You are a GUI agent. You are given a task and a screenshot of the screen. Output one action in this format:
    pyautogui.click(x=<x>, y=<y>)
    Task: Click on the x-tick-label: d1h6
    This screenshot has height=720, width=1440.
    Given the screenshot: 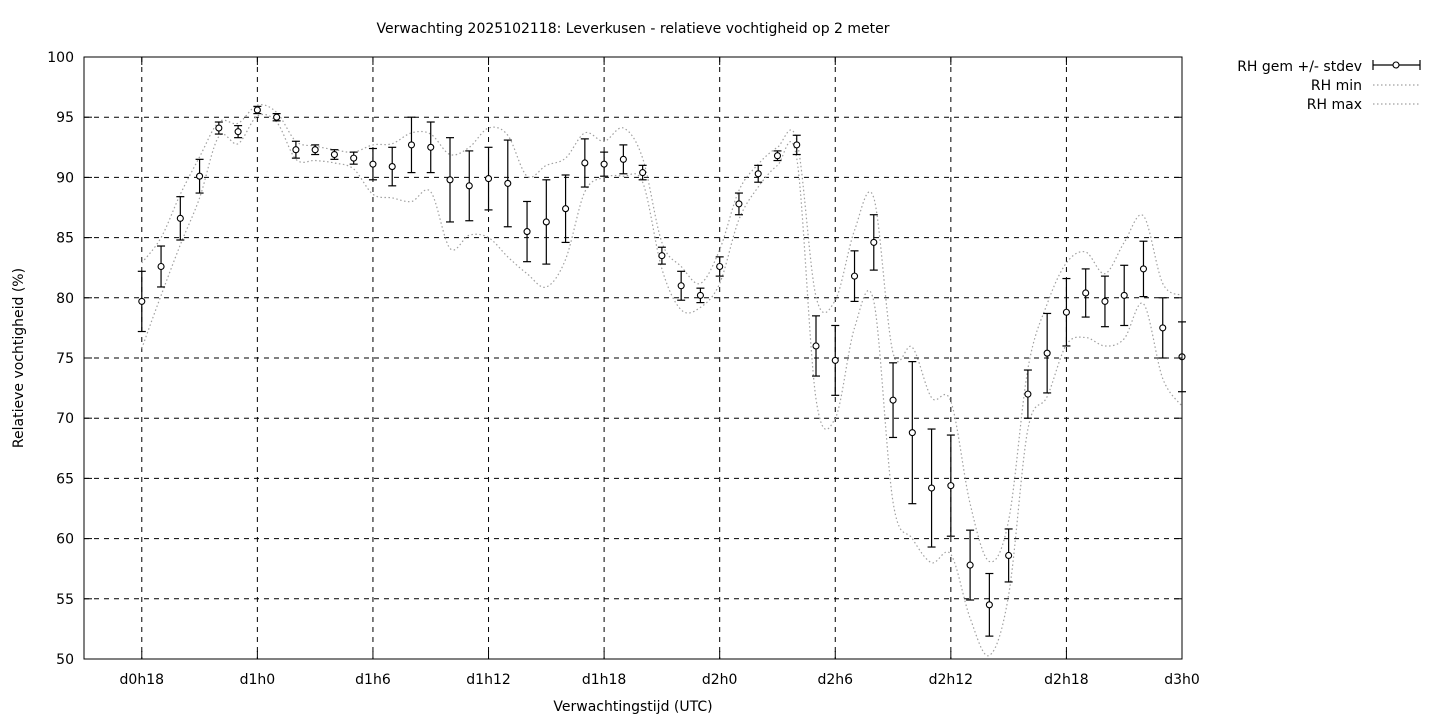 What is the action you would take?
    pyautogui.click(x=373, y=680)
    